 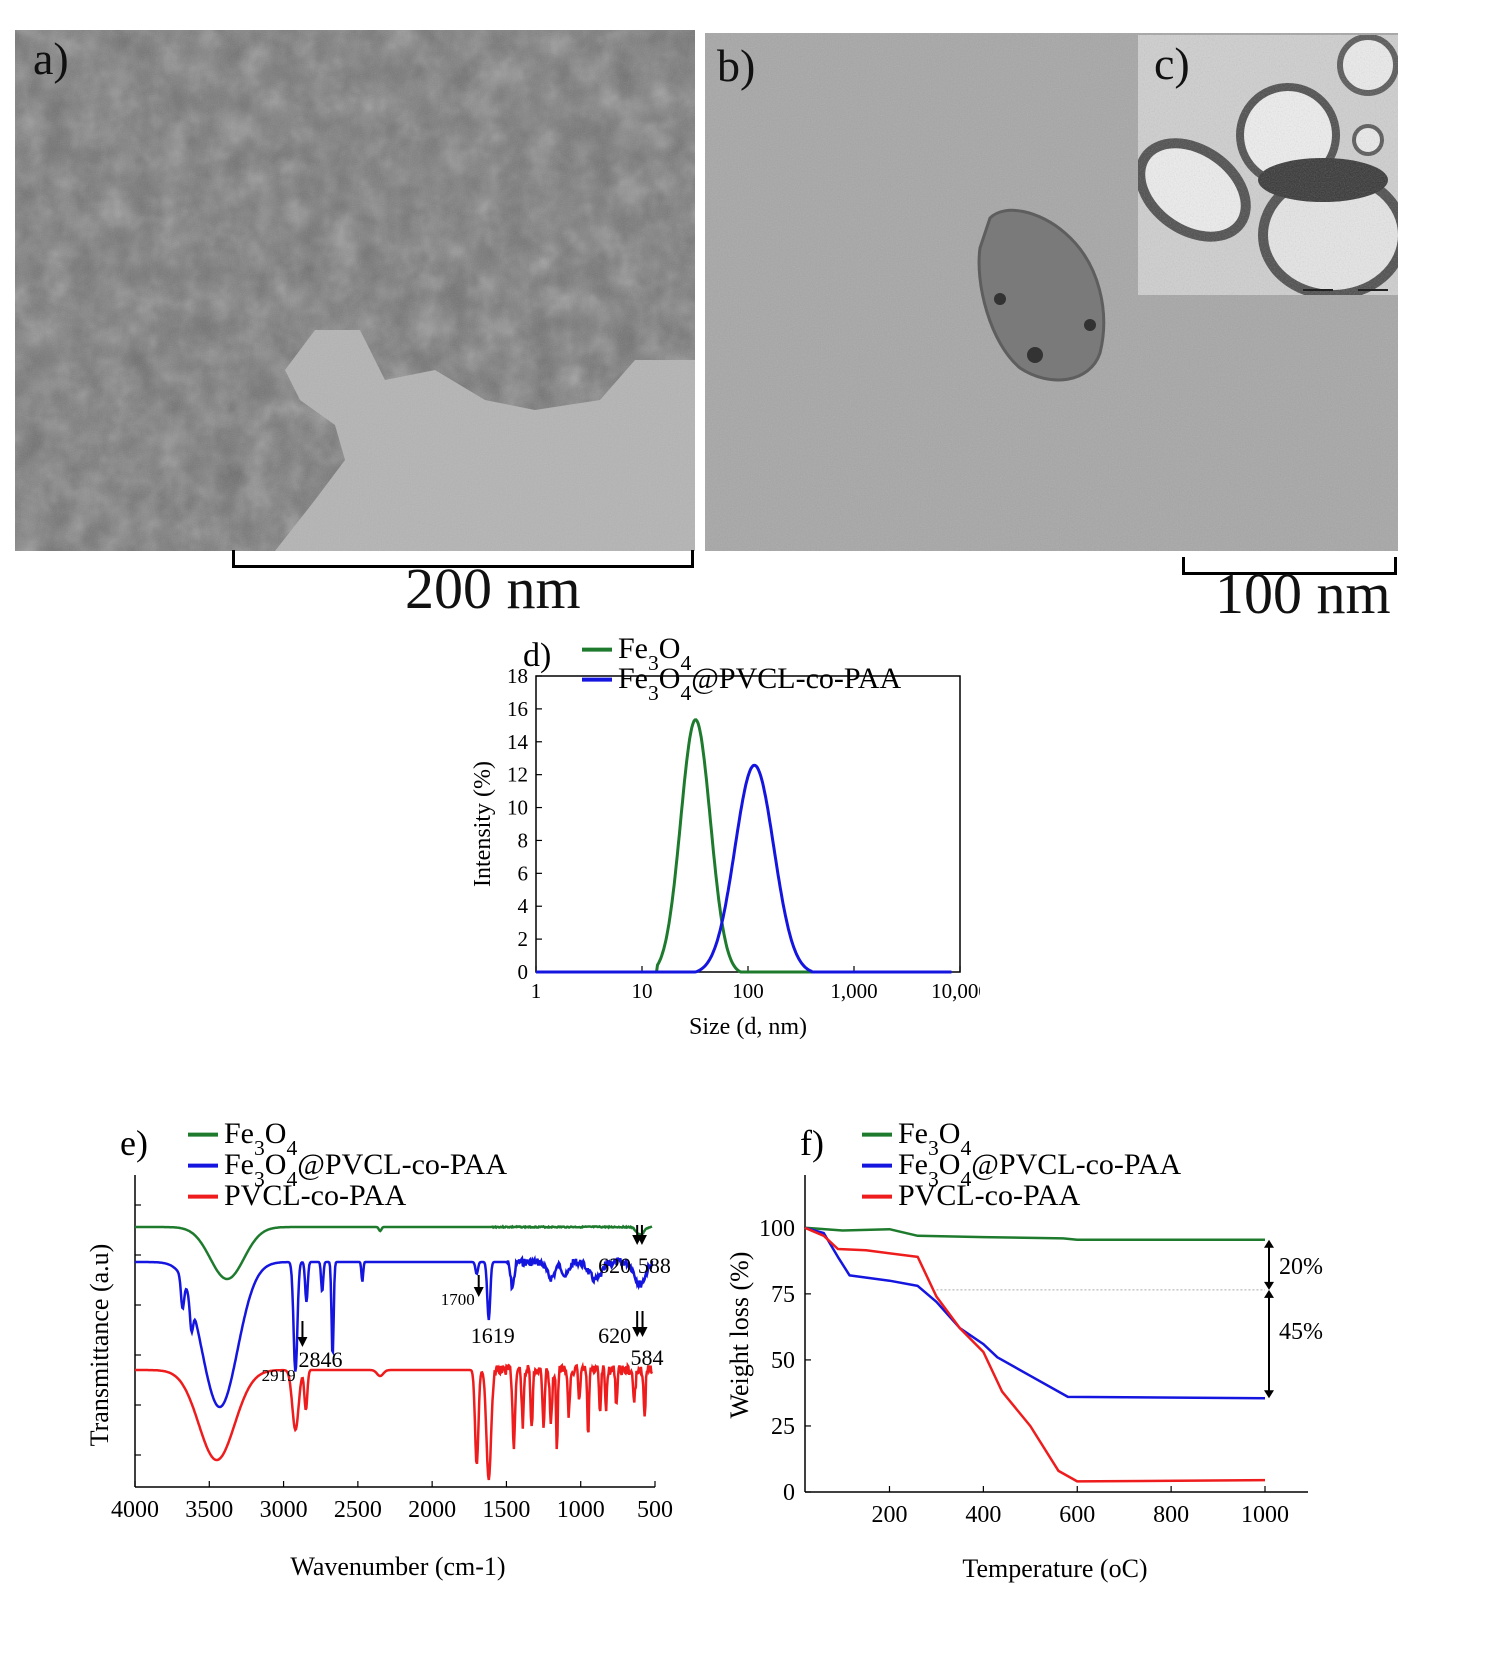 I want to click on y-tick-label: 75, so click(x=783, y=1295).